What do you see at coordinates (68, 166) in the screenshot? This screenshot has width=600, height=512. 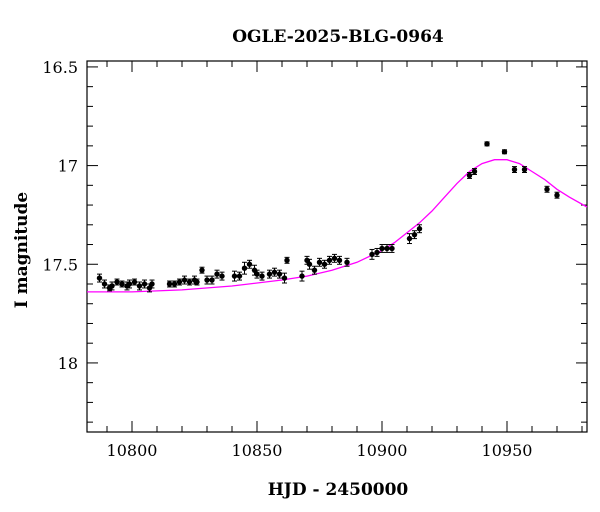 I see `y-tick-label: 17` at bounding box center [68, 166].